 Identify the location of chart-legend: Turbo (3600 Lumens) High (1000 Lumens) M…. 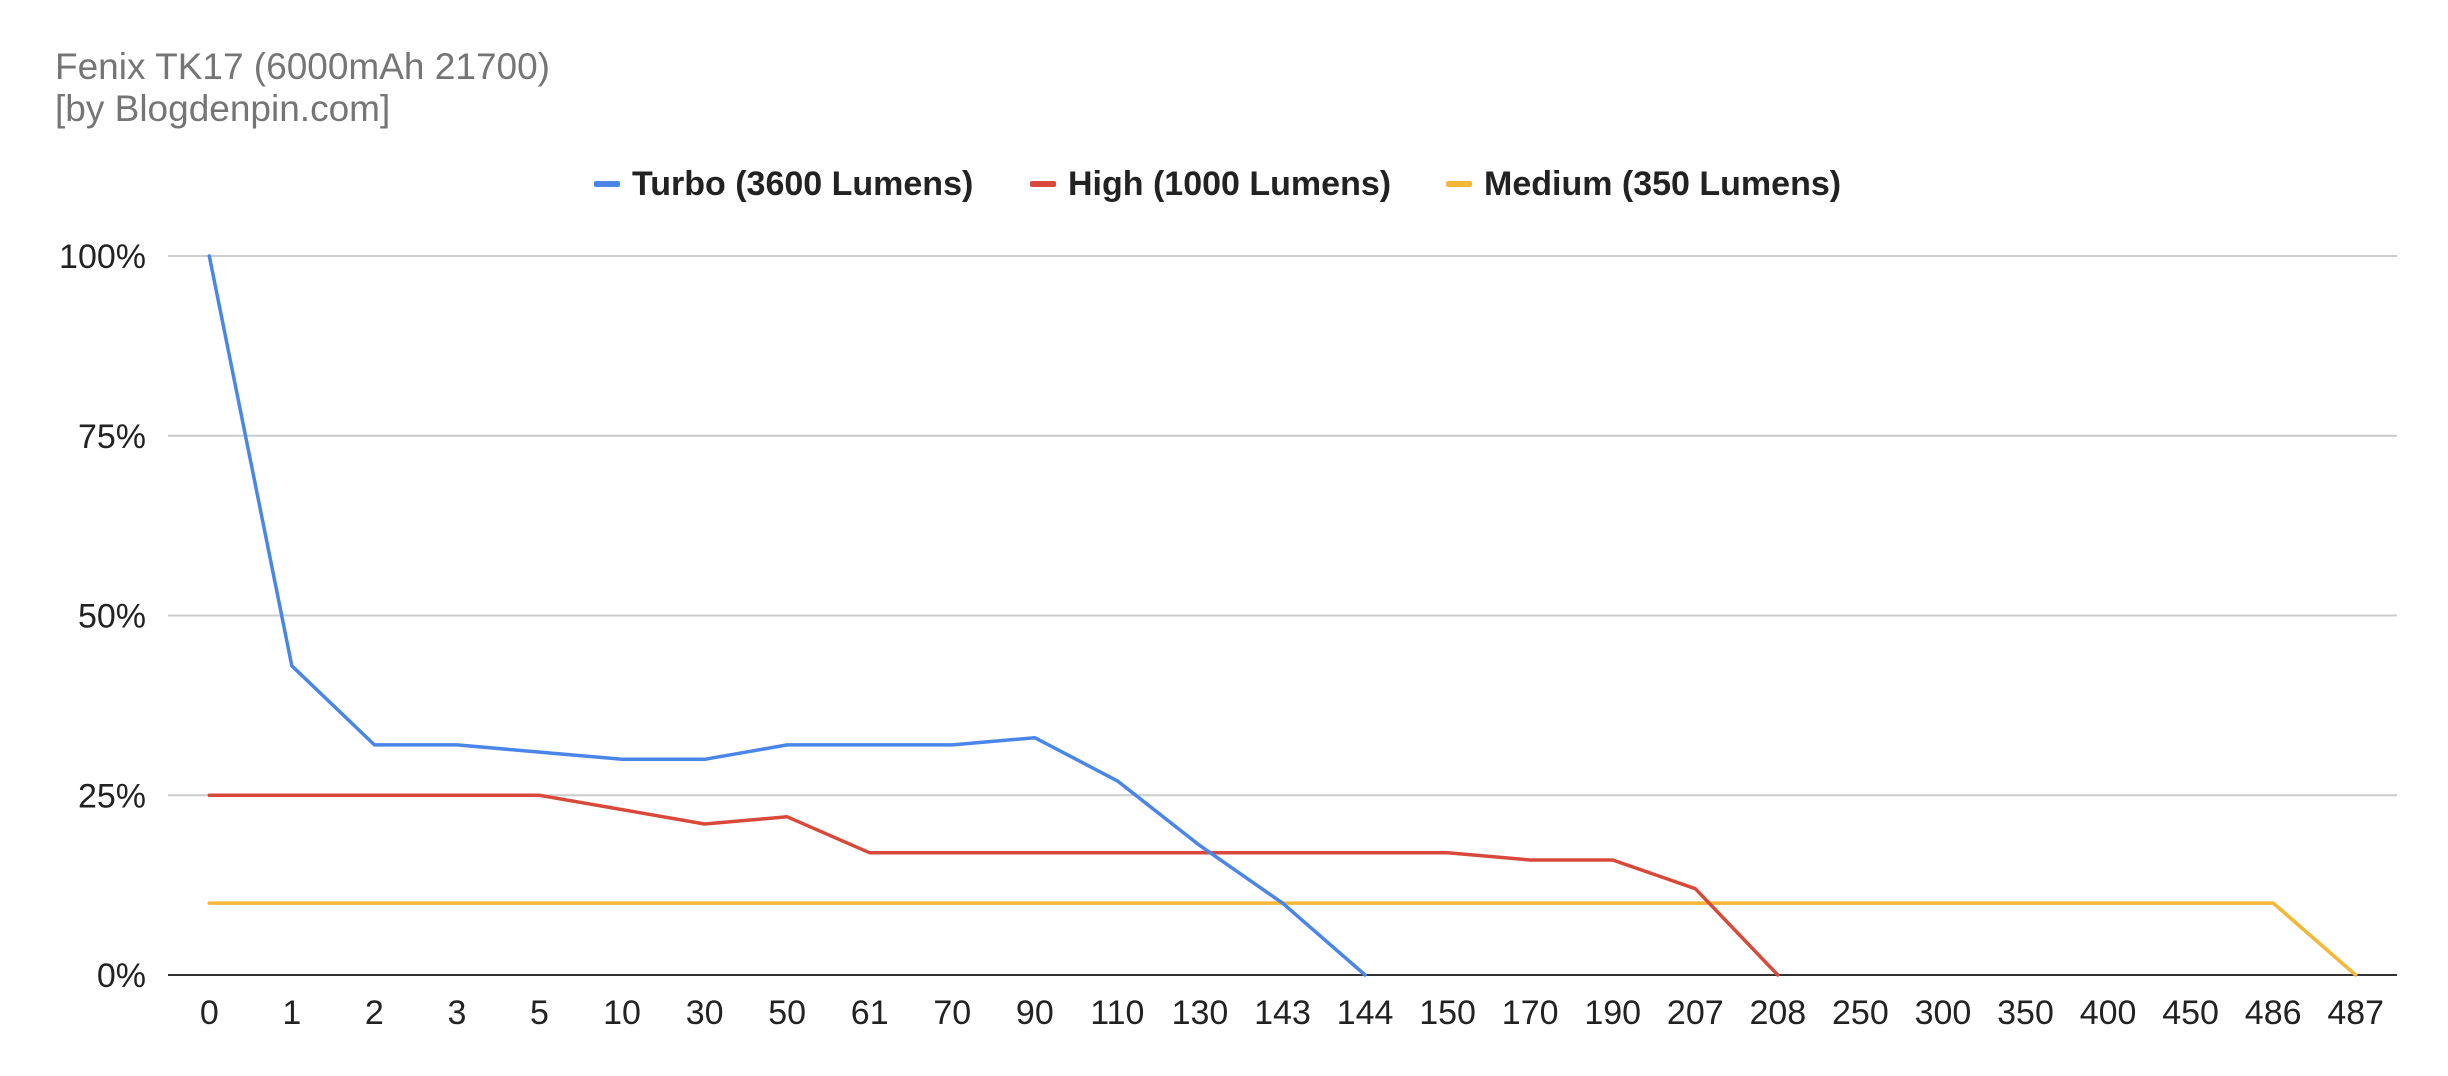
(1224, 184).